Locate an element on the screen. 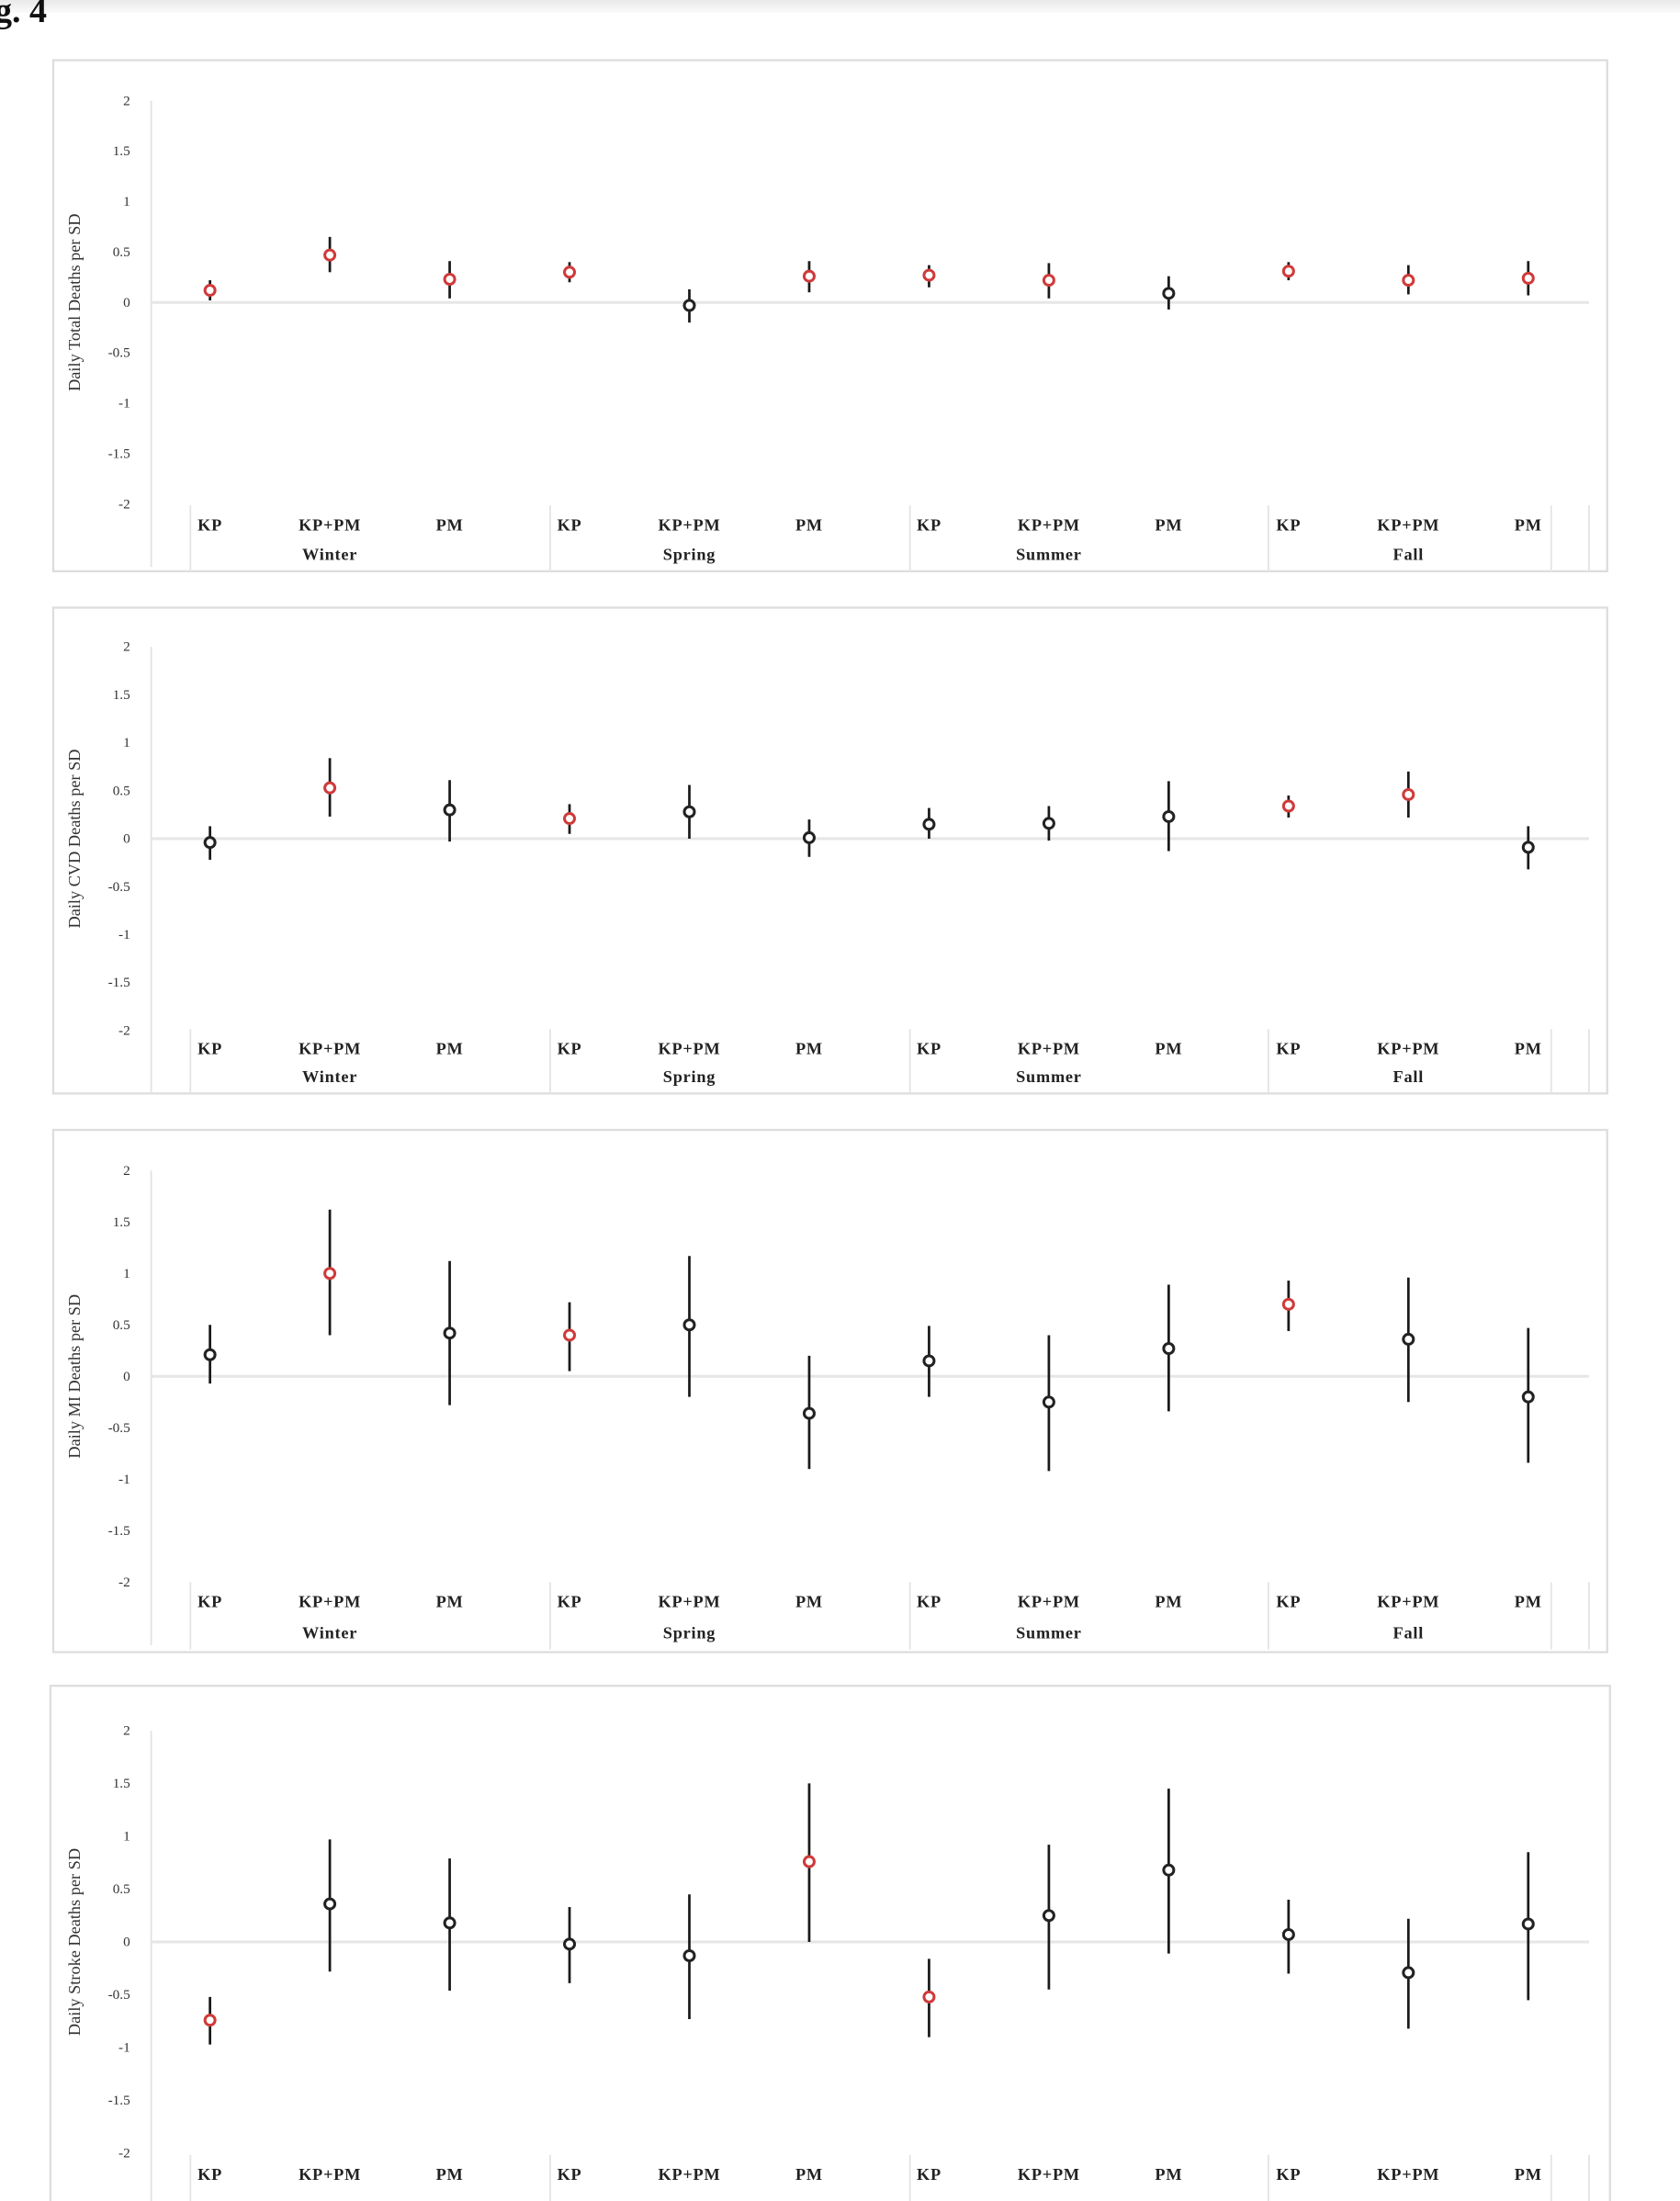 The height and width of the screenshot is (2201, 1680). y-axis-label: Daily Total Deaths per SD is located at coordinates (74, 302).